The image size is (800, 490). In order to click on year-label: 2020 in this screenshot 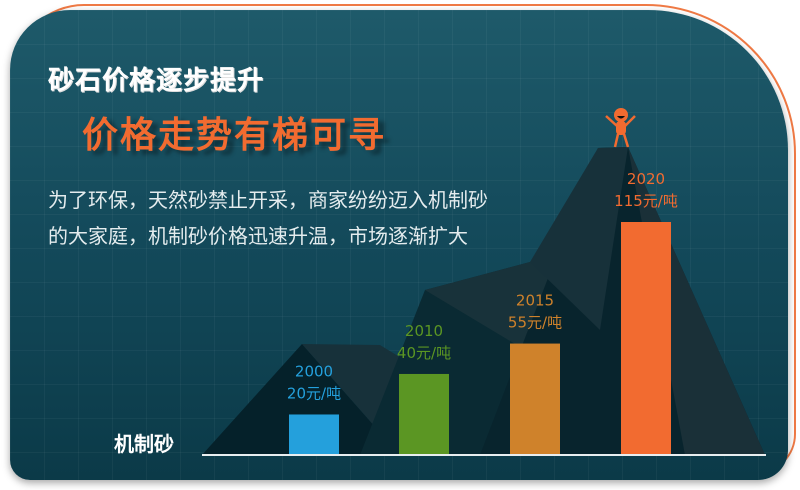, I will do `click(646, 179)`.